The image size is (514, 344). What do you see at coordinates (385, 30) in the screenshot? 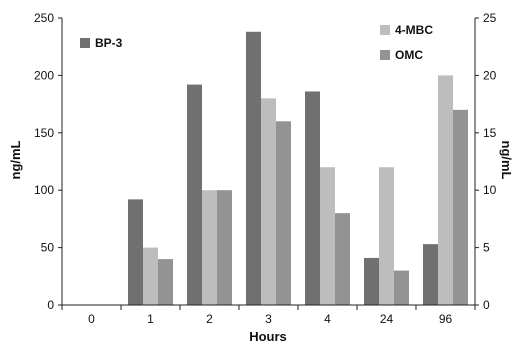
I see `legend-swatch-4mbc` at bounding box center [385, 30].